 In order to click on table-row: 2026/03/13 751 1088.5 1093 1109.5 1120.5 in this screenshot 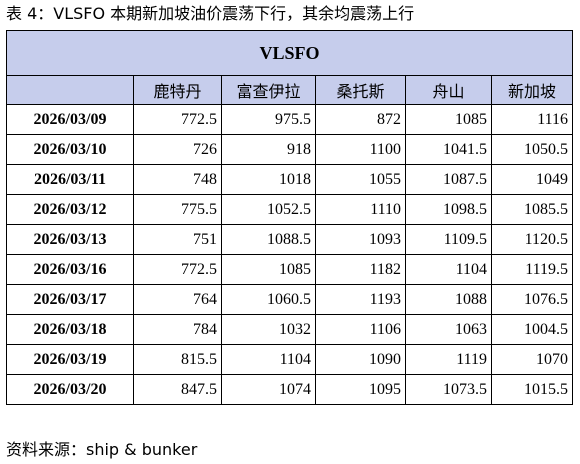, I will do `click(290, 239)`.